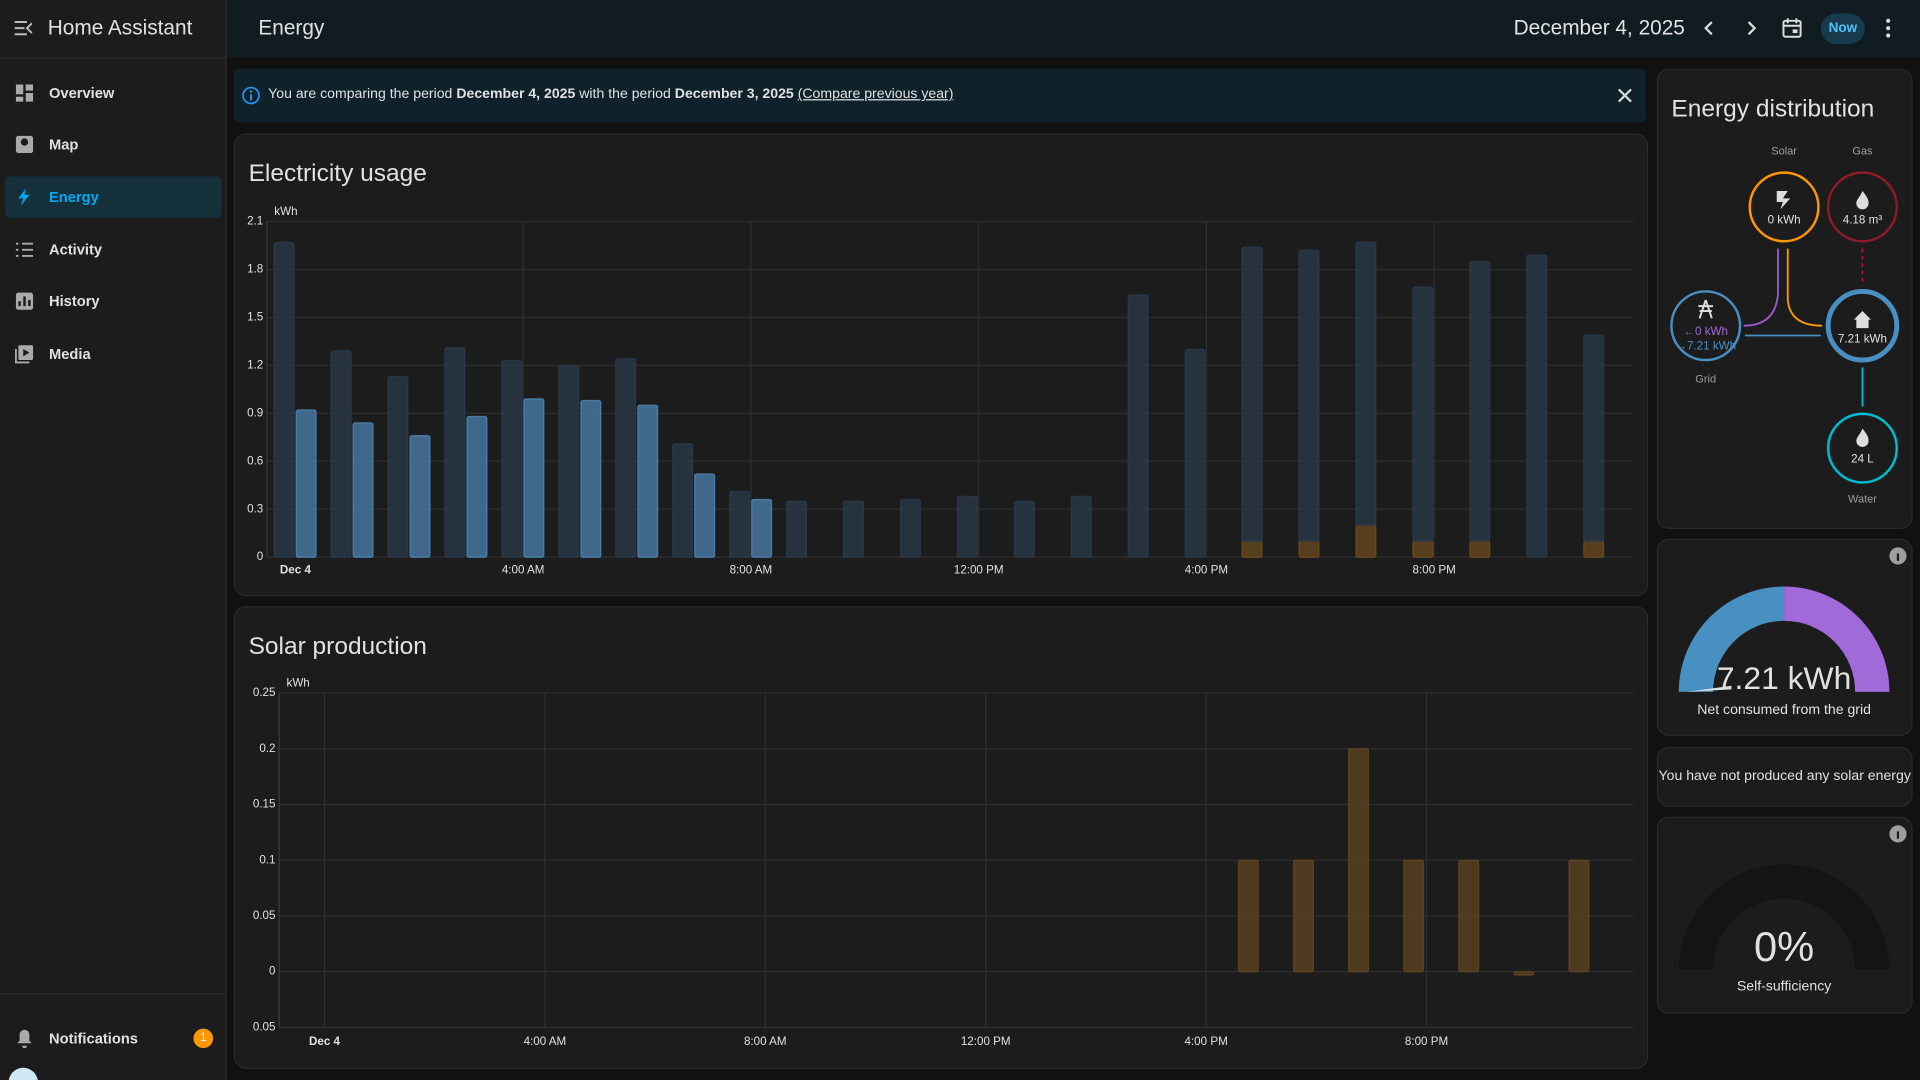 This screenshot has width=1920, height=1080. What do you see at coordinates (1785, 637) in the screenshot?
I see `grid-gauge-card` at bounding box center [1785, 637].